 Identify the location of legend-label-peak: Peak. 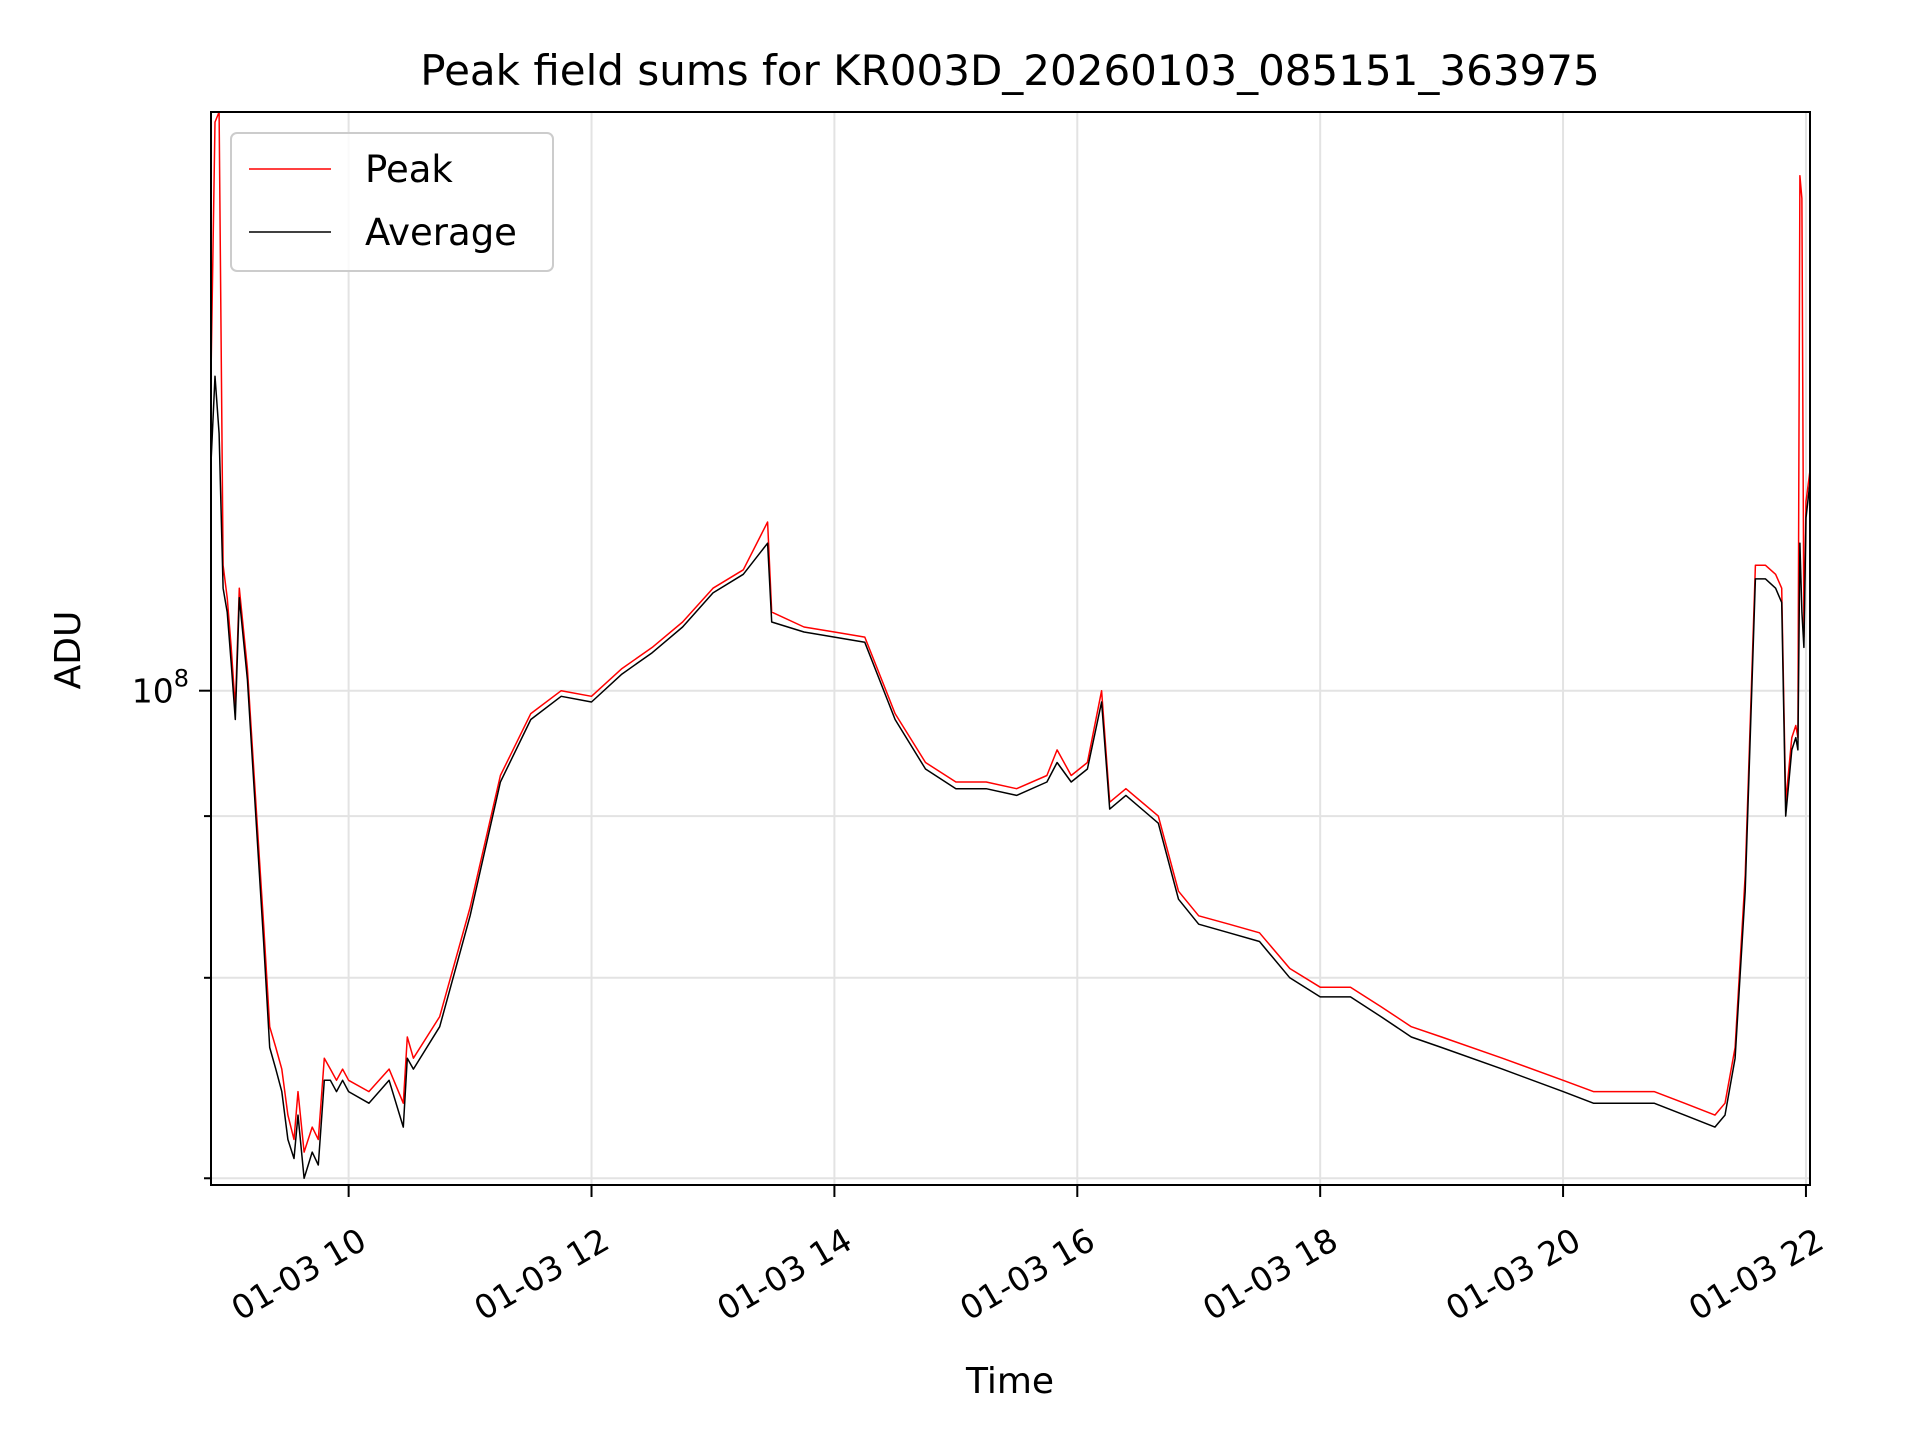
(409, 169).